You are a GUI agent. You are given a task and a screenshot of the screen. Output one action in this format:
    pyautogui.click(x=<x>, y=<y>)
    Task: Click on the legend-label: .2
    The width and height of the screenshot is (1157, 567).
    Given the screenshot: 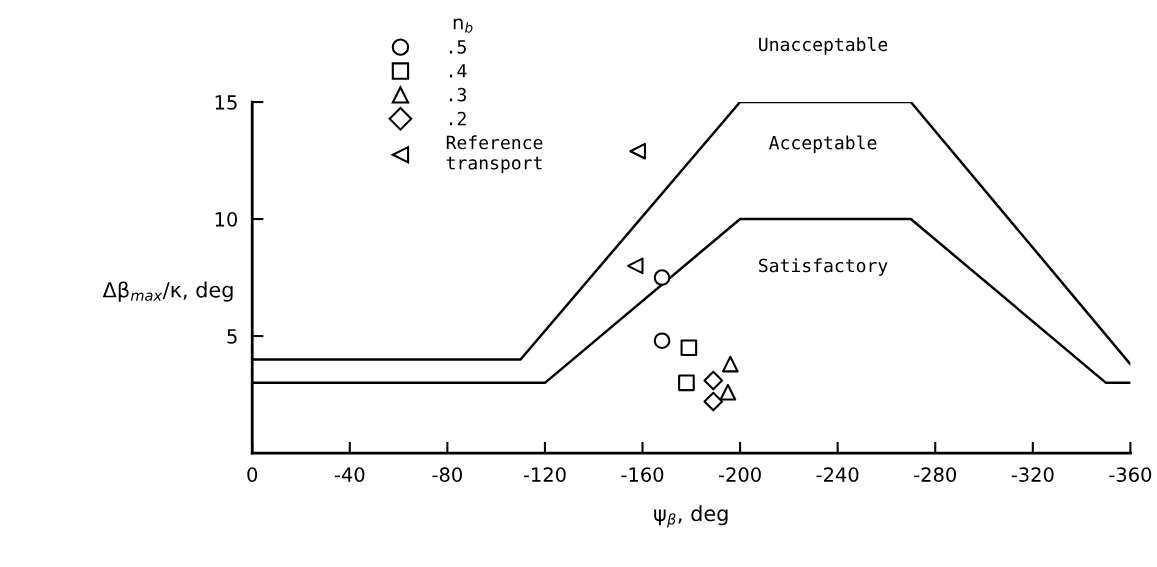 What is the action you would take?
    pyautogui.click(x=457, y=118)
    